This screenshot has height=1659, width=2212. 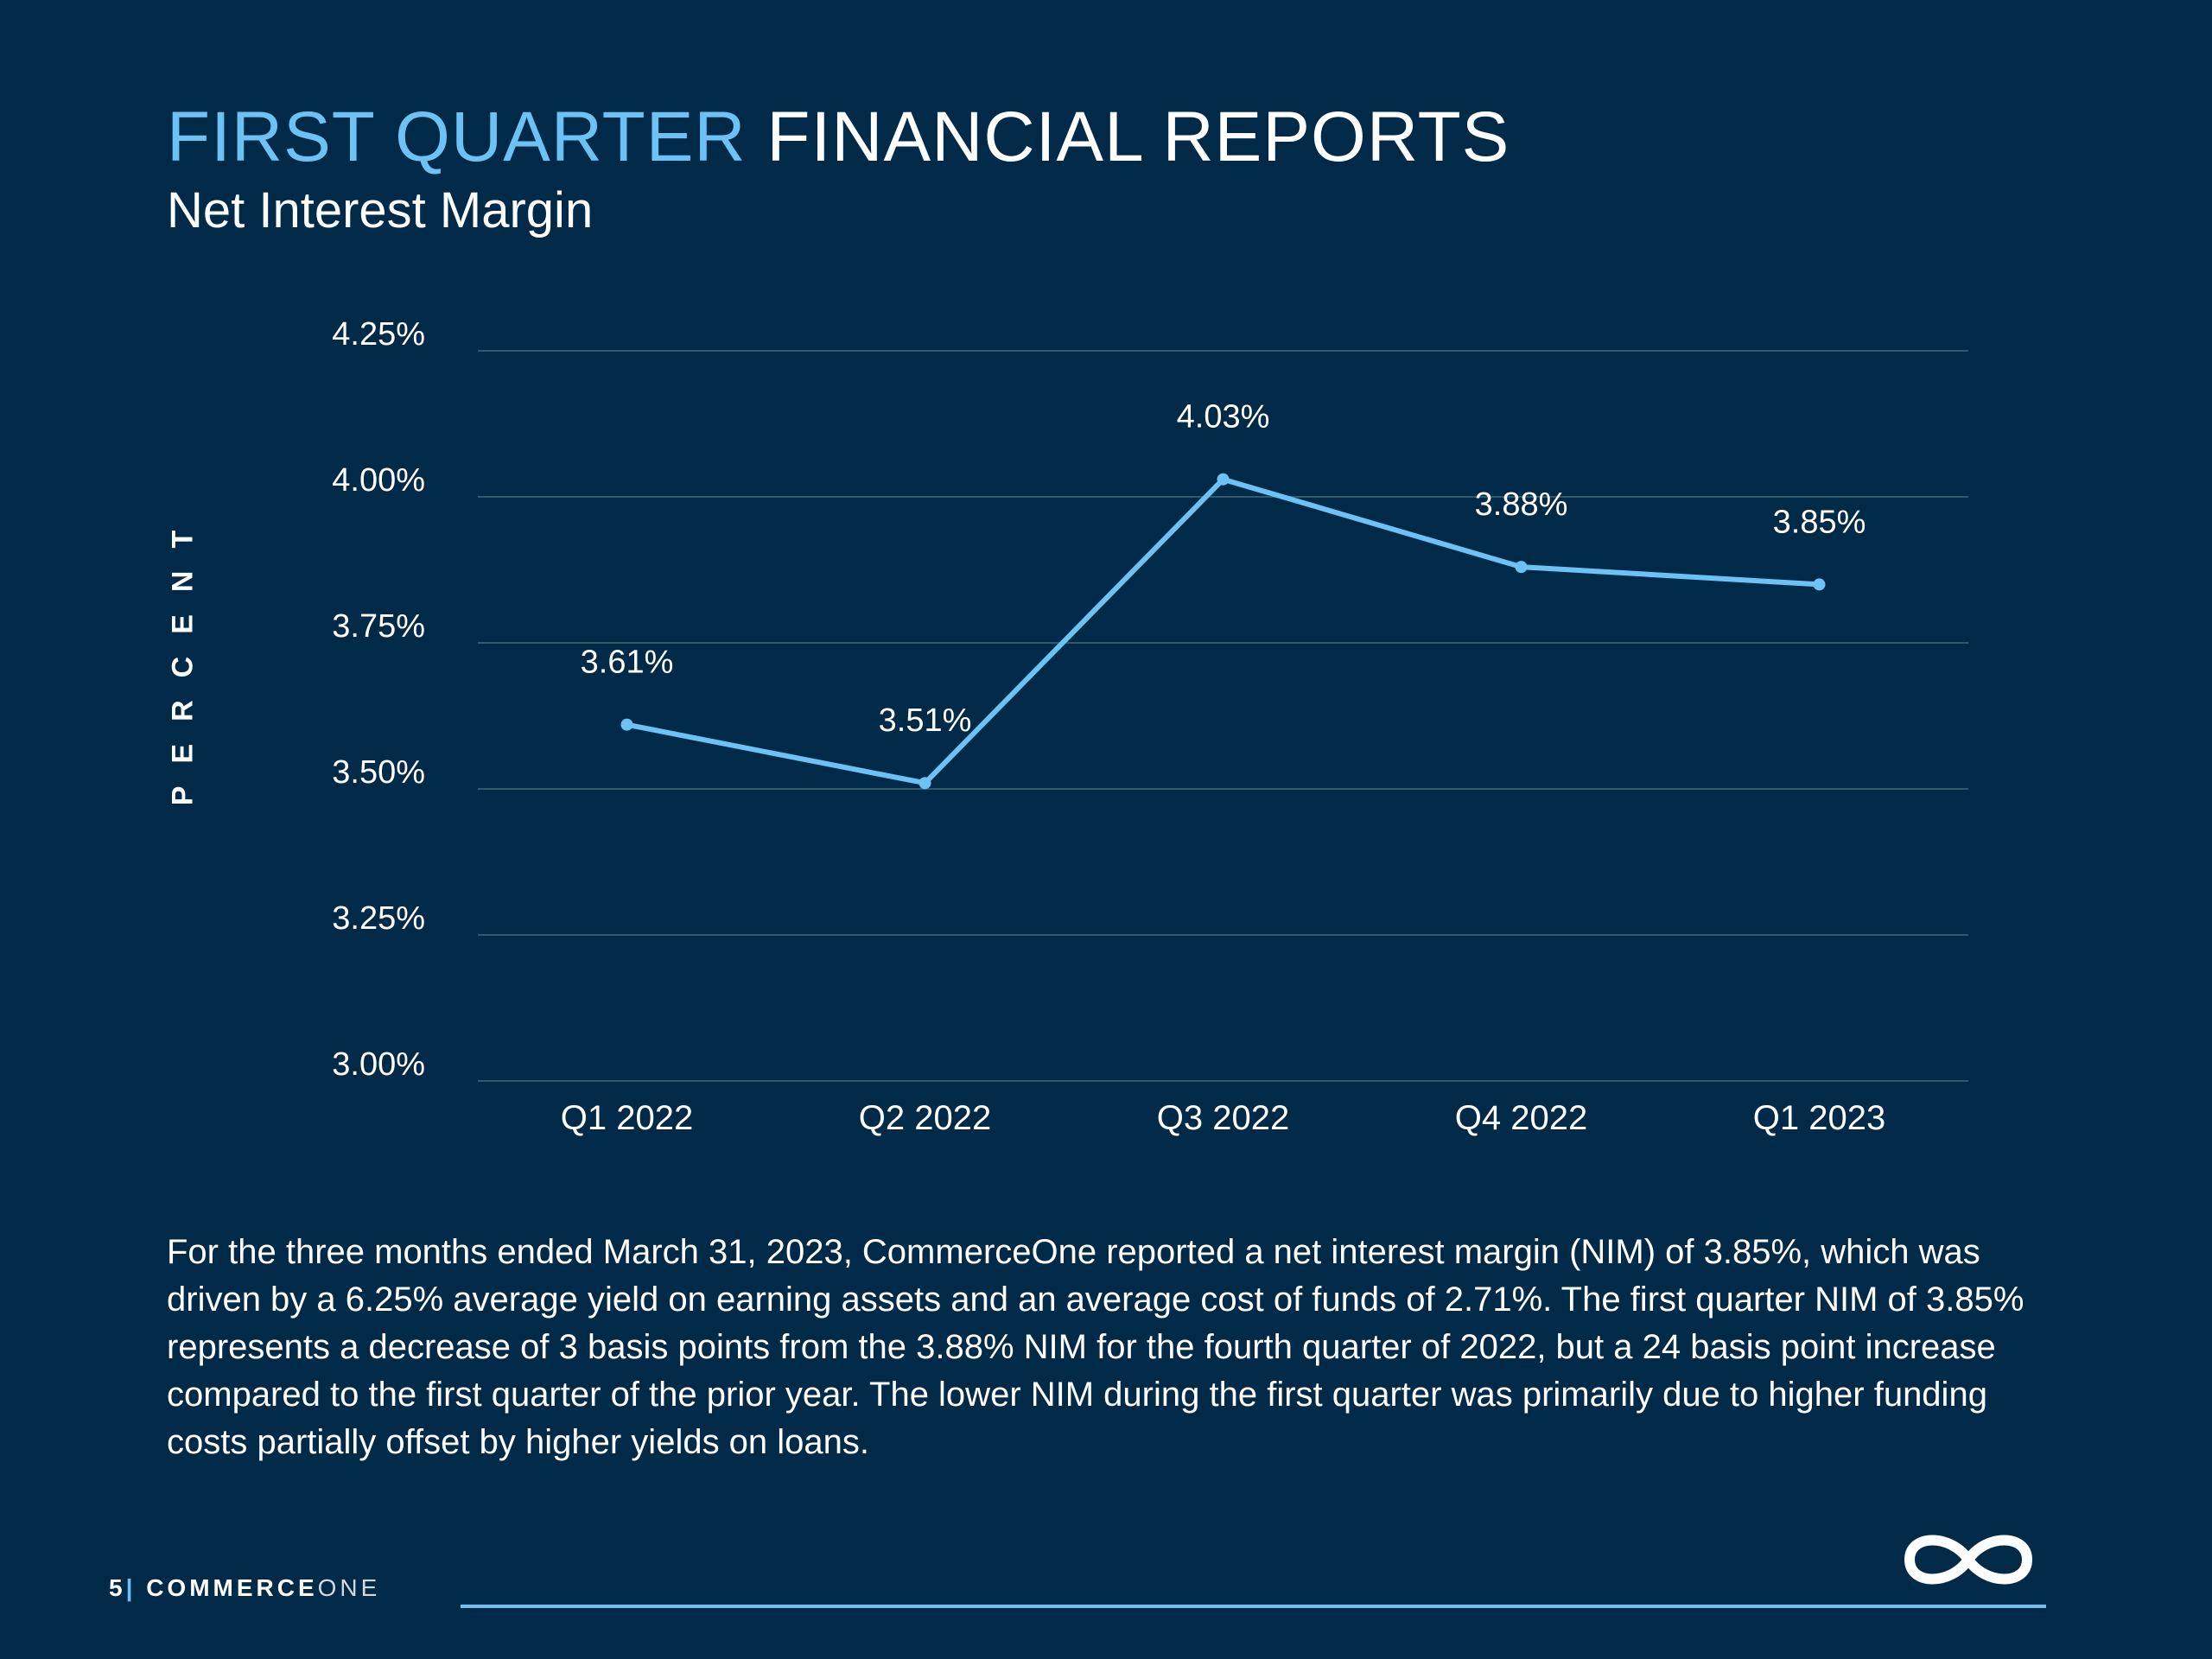 I want to click on title-accent: FIRST QUARTER, so click(x=457, y=137).